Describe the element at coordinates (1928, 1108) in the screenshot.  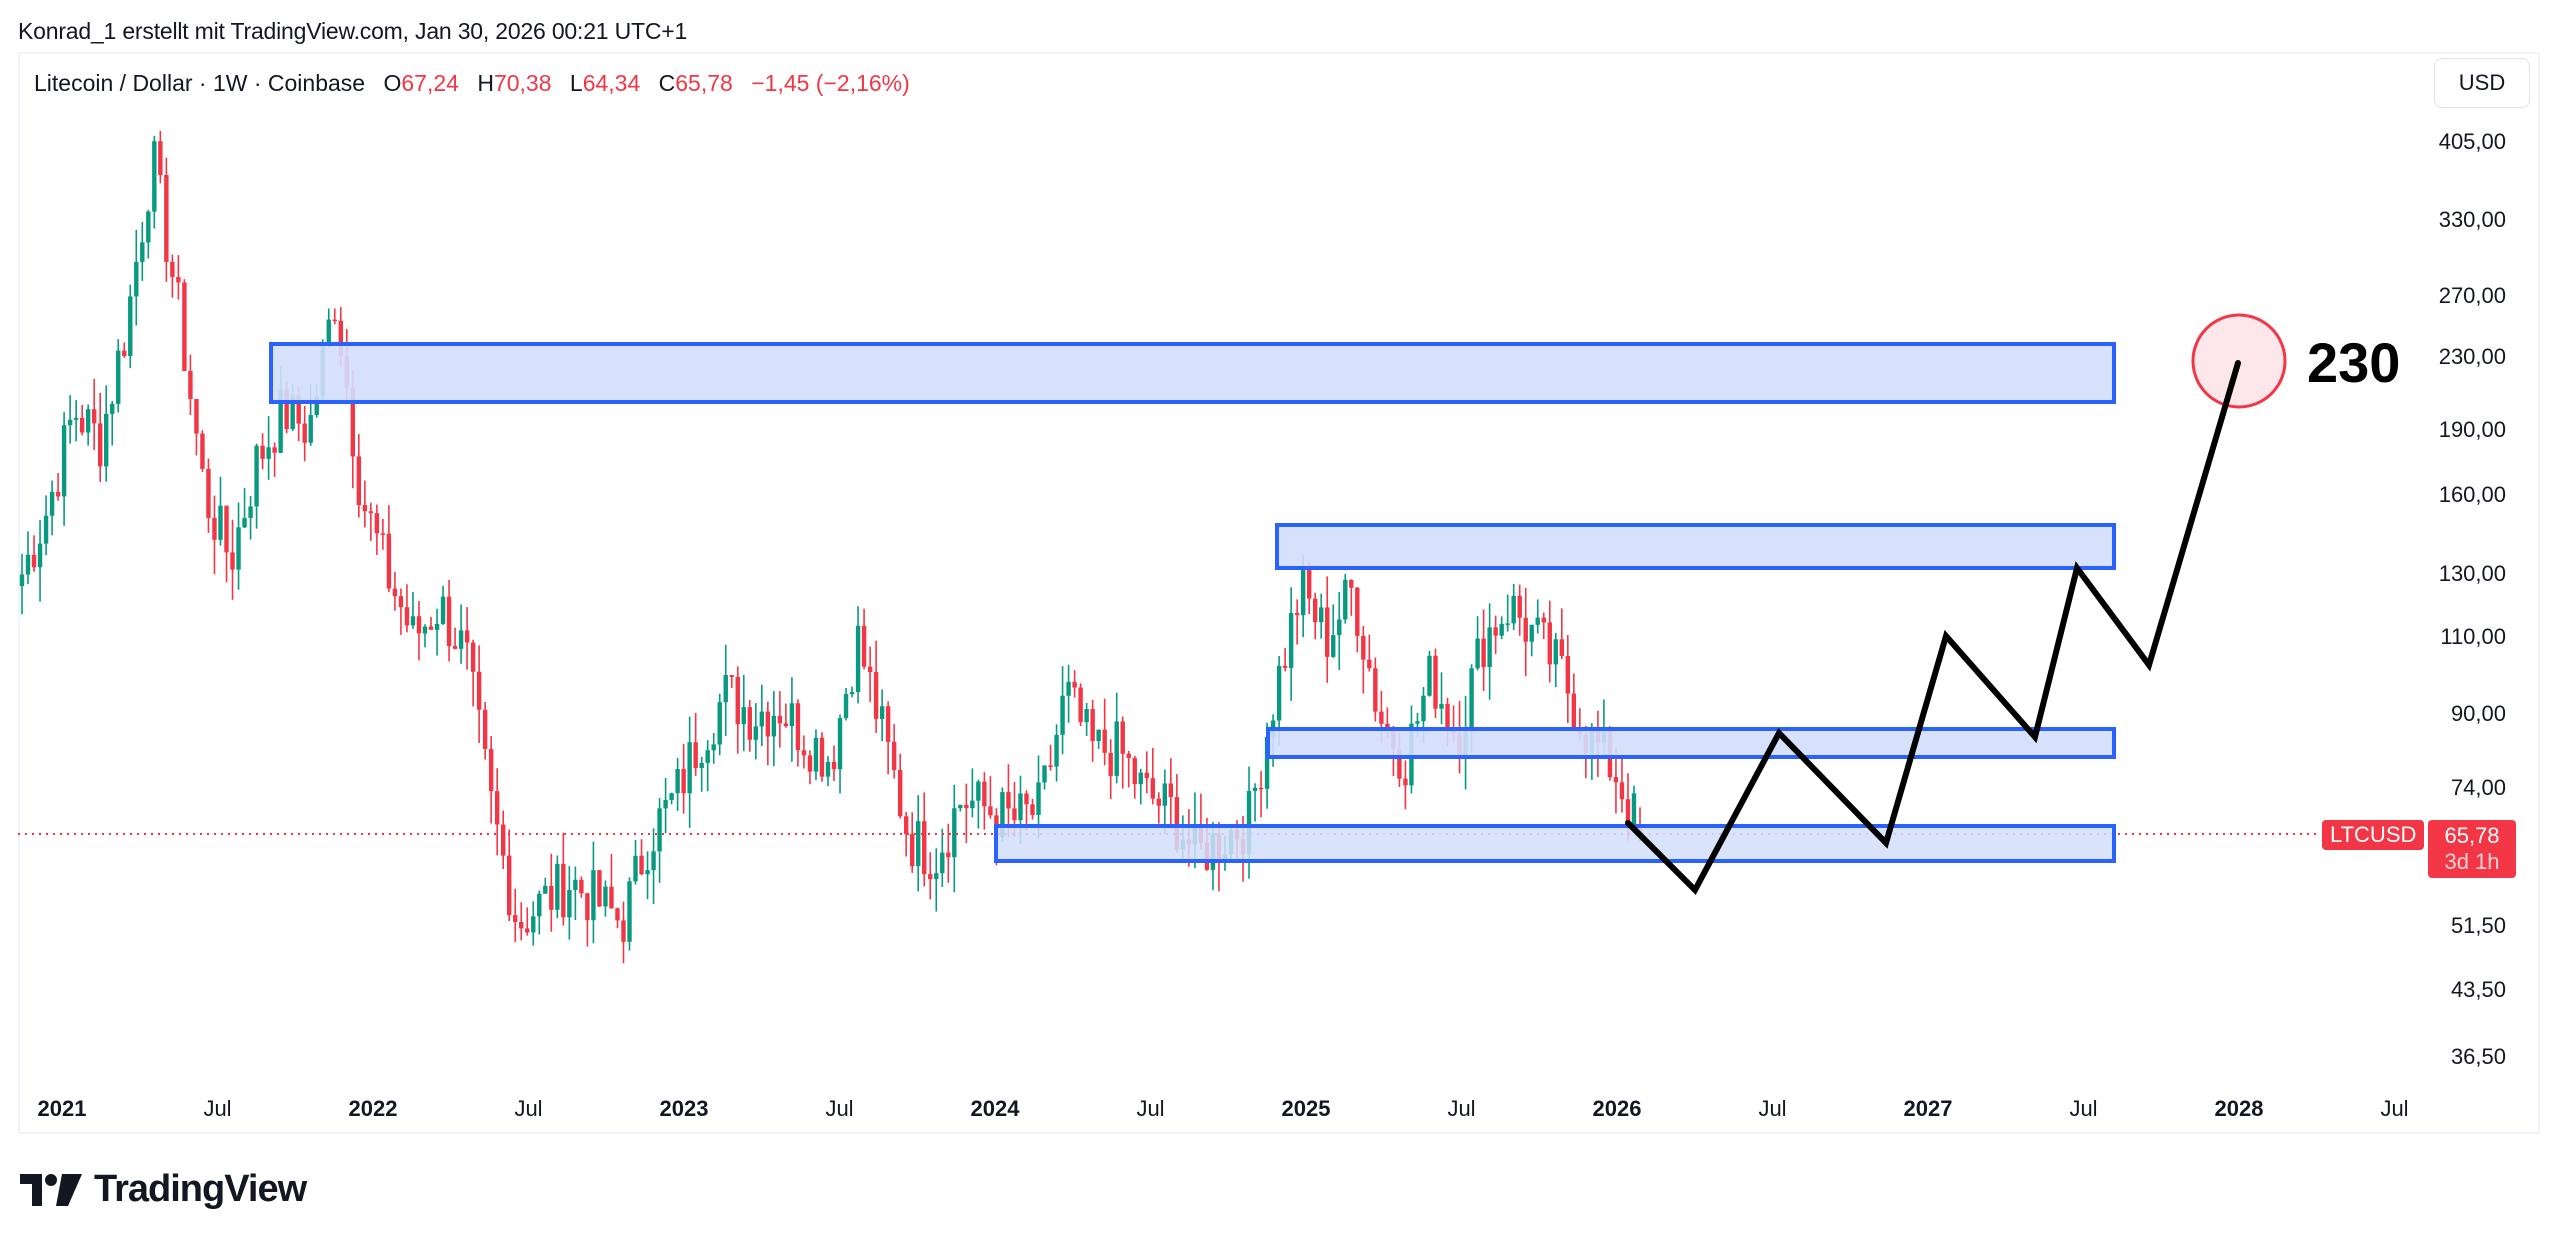
I see `time-tick-year: 2027` at that location.